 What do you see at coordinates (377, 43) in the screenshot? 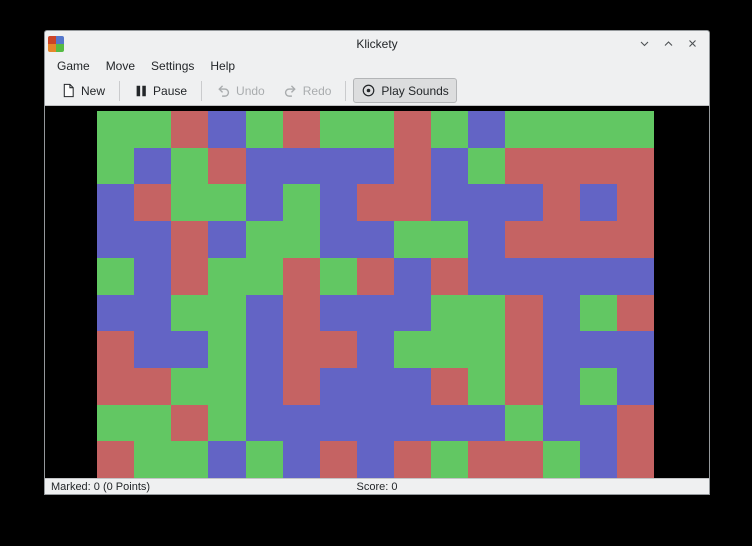
I see `titlebar: Klickety` at bounding box center [377, 43].